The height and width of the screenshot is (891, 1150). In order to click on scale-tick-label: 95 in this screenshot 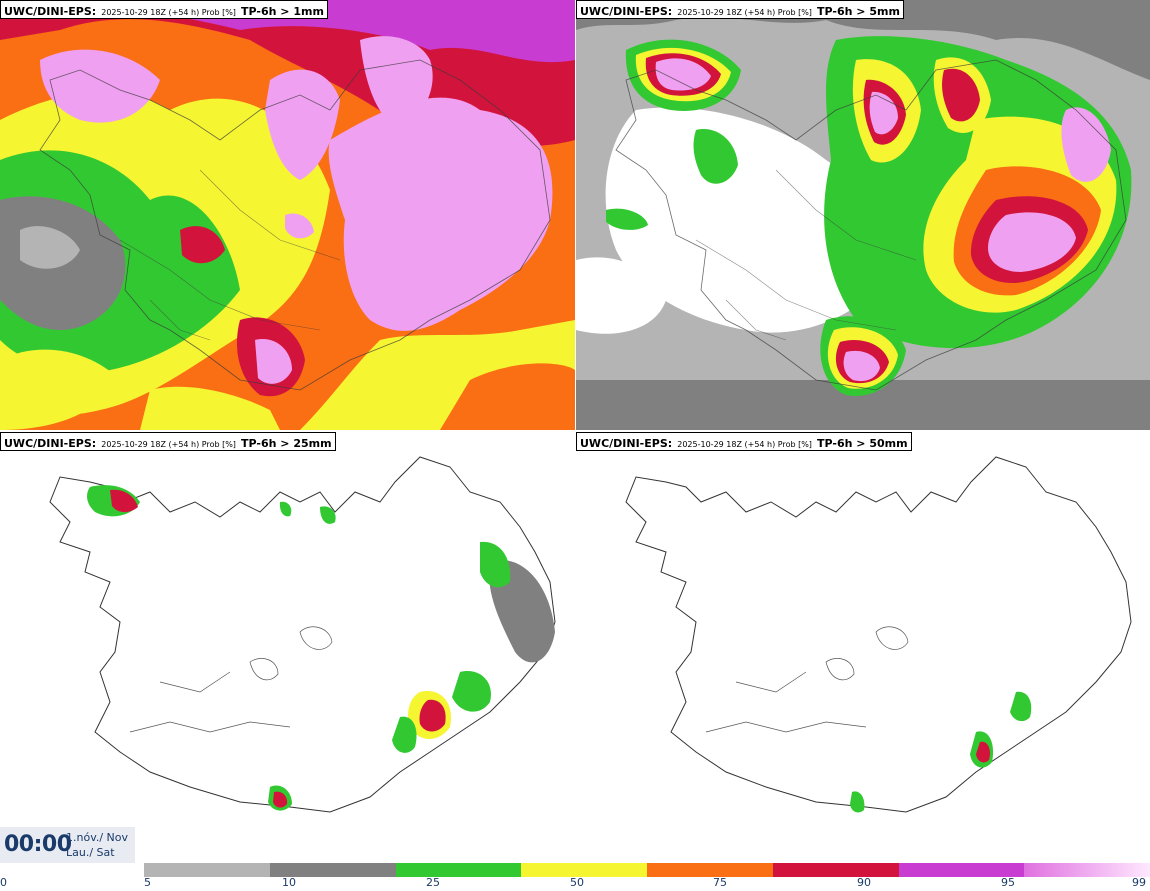, I will do `click(1008, 882)`.